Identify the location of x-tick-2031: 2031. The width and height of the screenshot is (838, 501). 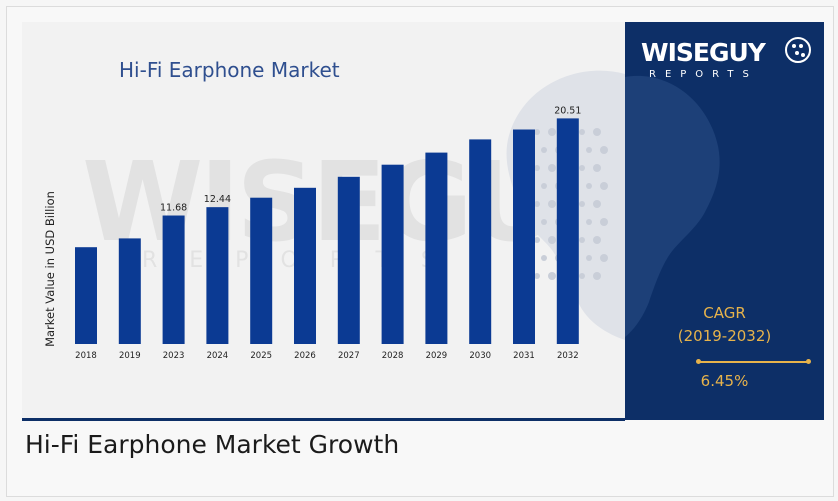
(524, 356).